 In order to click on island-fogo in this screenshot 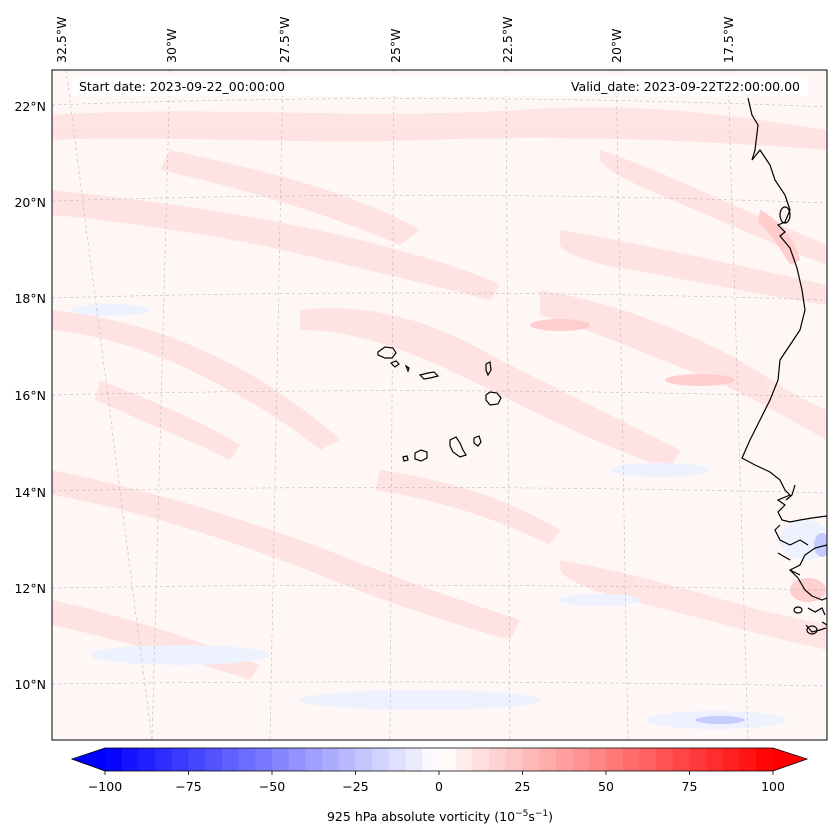, I will do `click(421, 455)`.